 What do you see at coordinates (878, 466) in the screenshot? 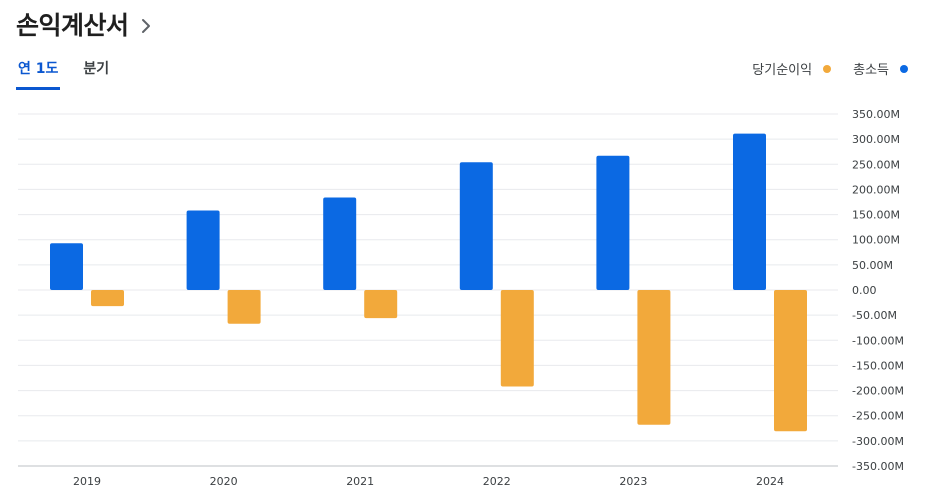
I see `y-tick-label: -350.00M` at bounding box center [878, 466].